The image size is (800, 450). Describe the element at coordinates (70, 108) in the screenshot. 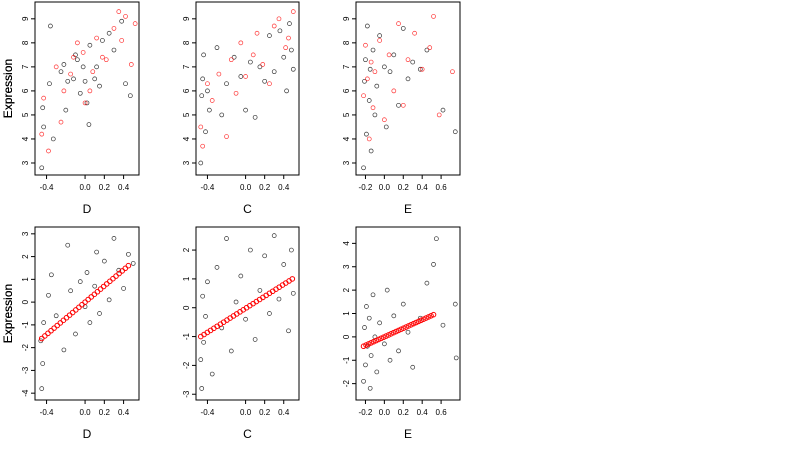

I see `panel-top-d: -0.4 0.0 0.2 0.4 3 4 5 6 7 8 9 D Expression` at that location.